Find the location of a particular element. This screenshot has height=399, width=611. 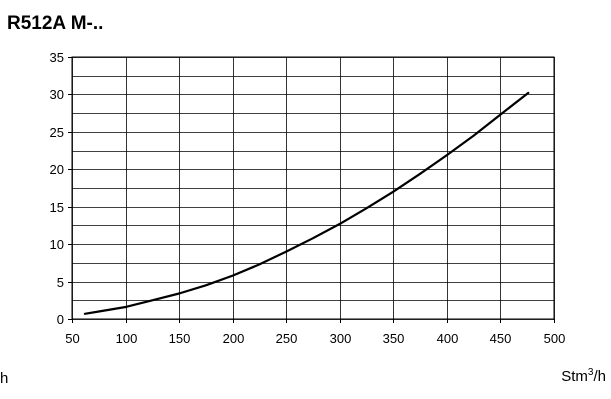

y-tick-label: 25 is located at coordinates (57, 132).